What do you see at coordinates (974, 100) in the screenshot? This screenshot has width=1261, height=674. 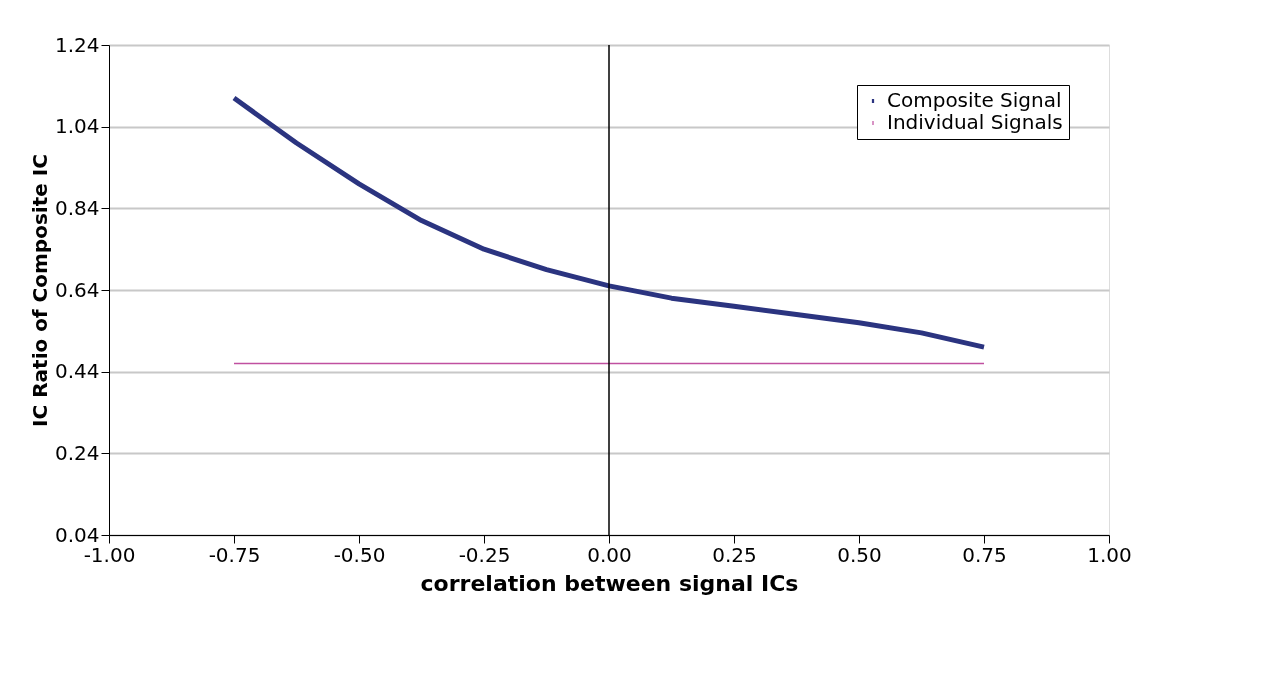 I see `legend-label: Composite Signal` at bounding box center [974, 100].